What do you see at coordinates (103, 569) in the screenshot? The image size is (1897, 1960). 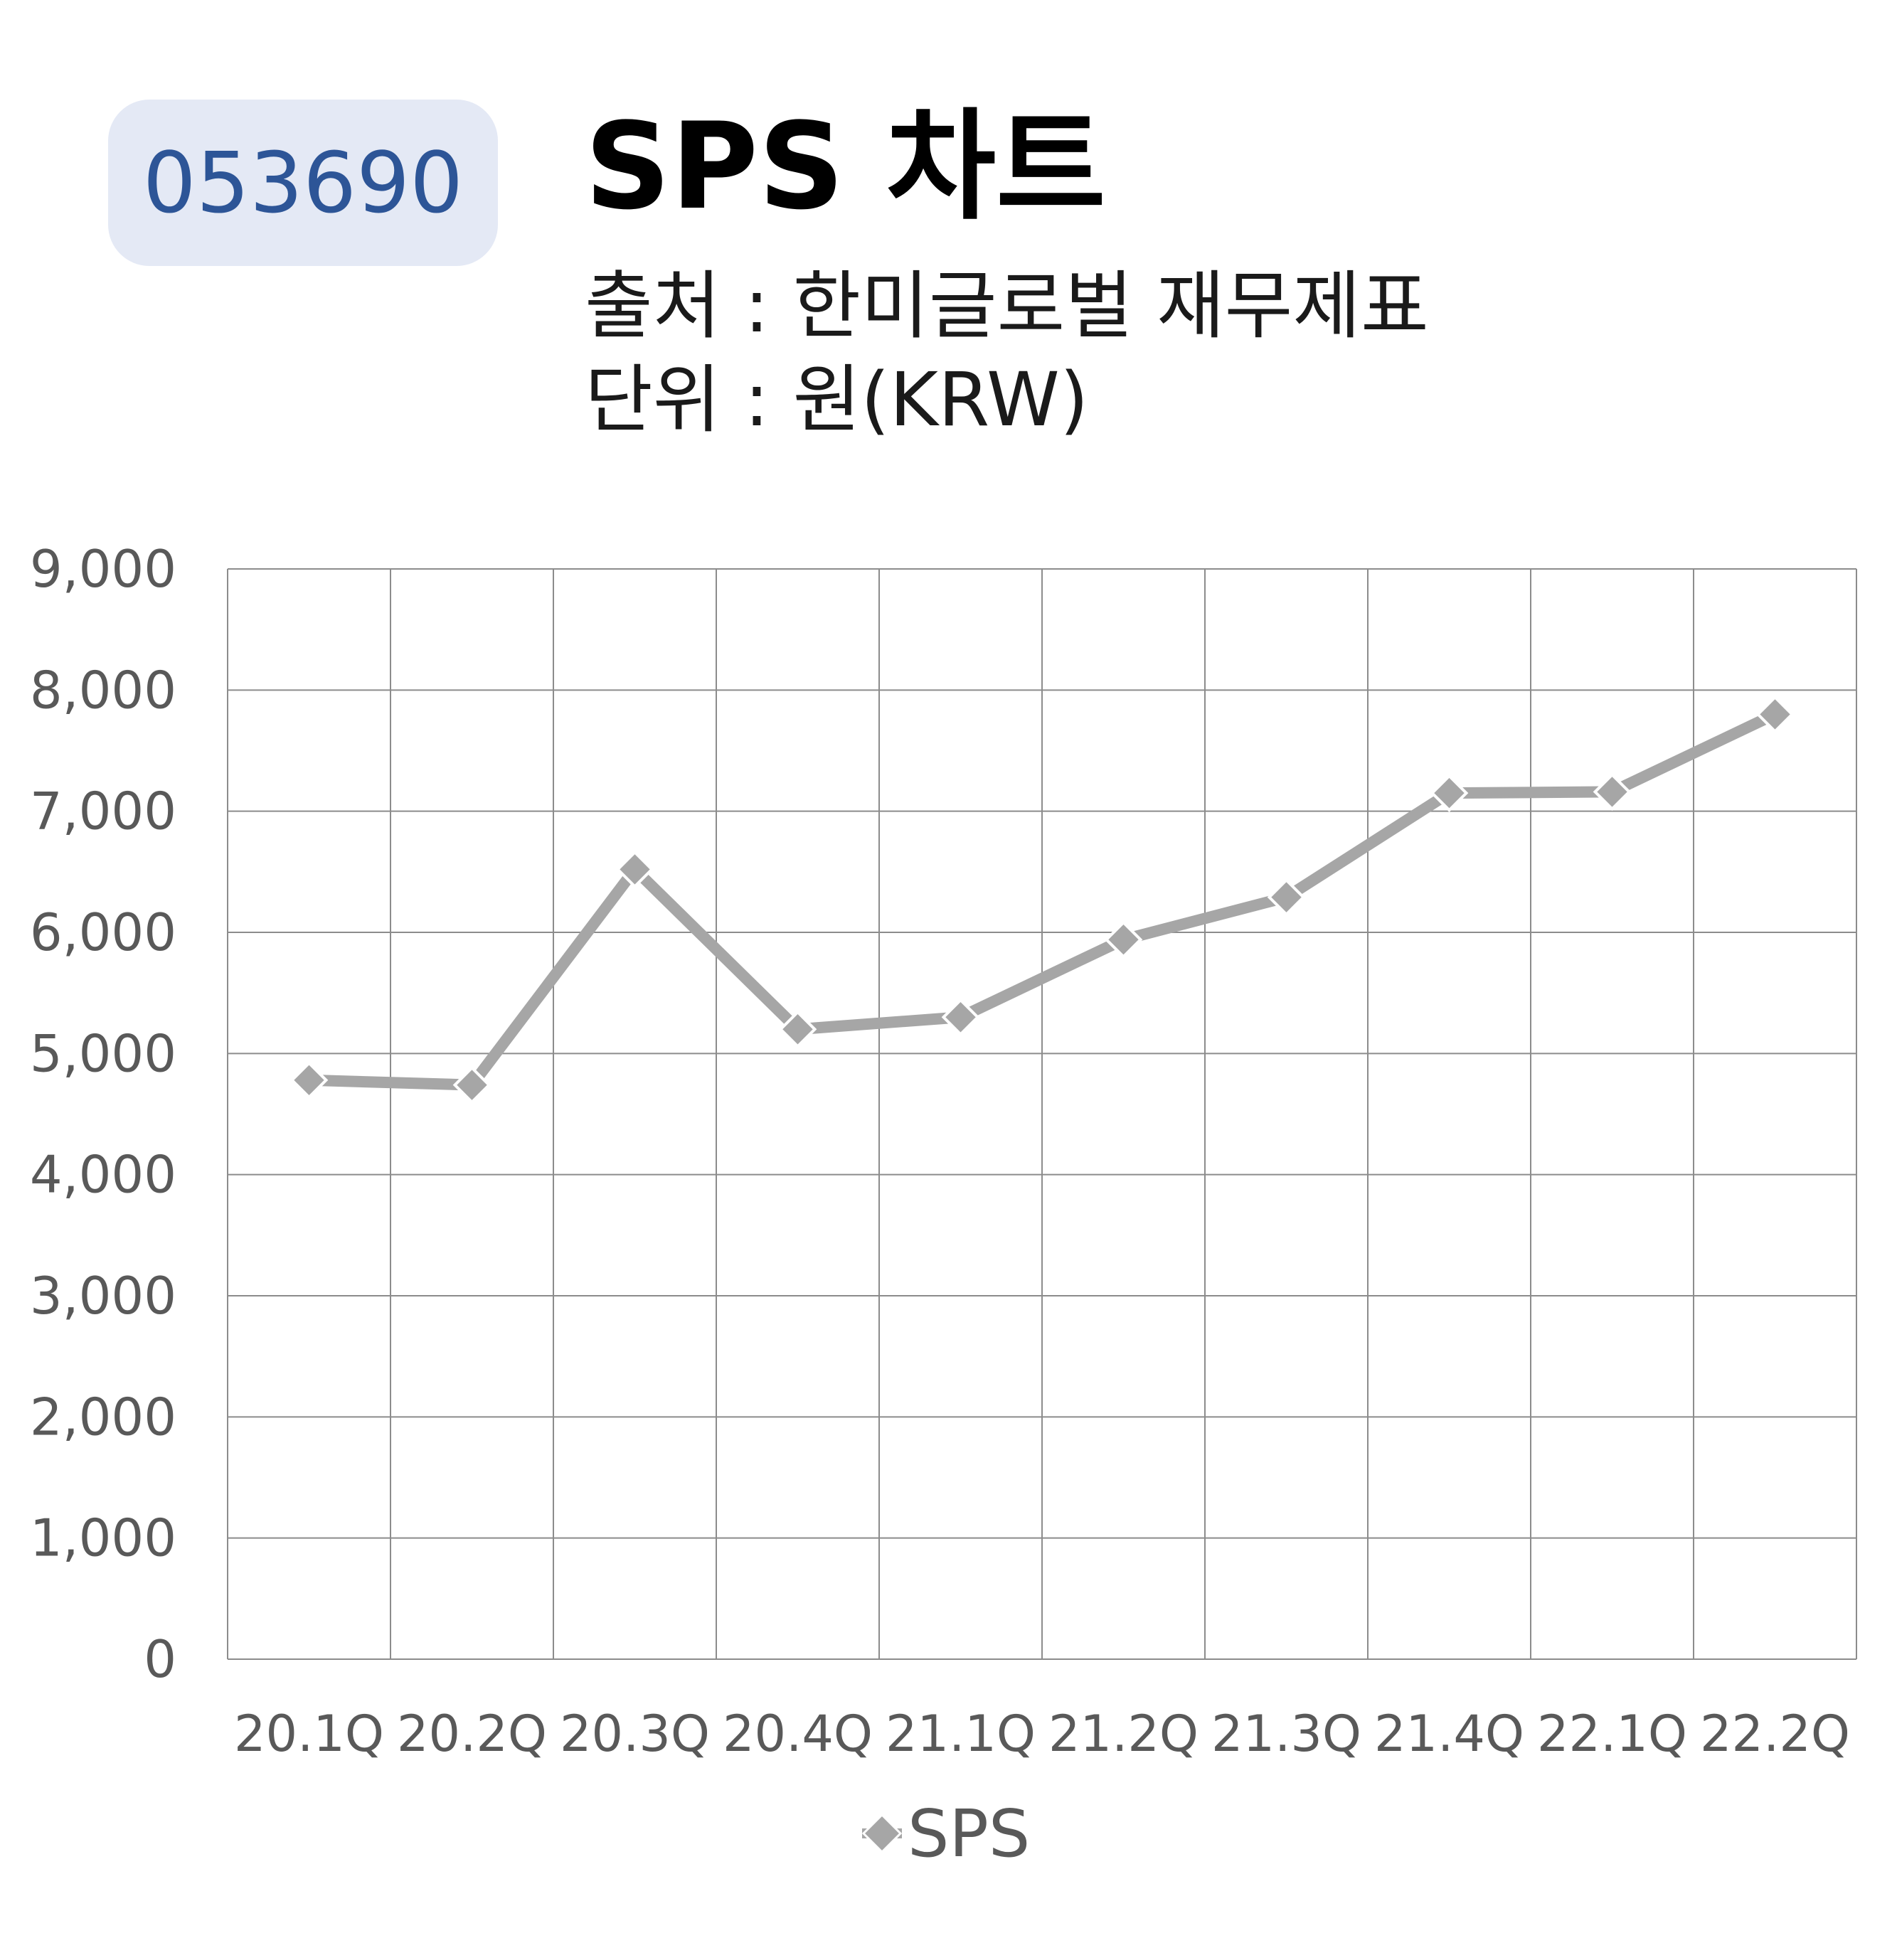 I see `y-tick-label: 9,000` at bounding box center [103, 569].